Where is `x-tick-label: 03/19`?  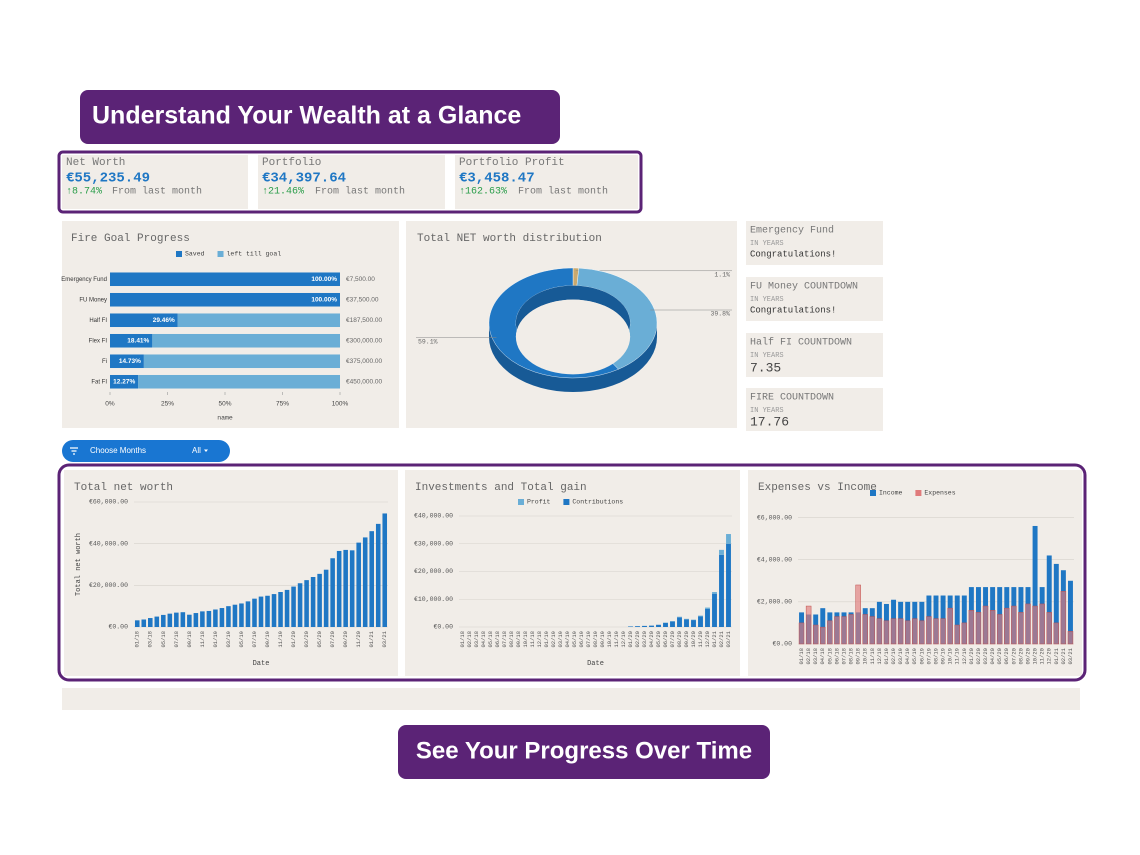
x-tick-label: 03/19 is located at coordinates (560, 639).